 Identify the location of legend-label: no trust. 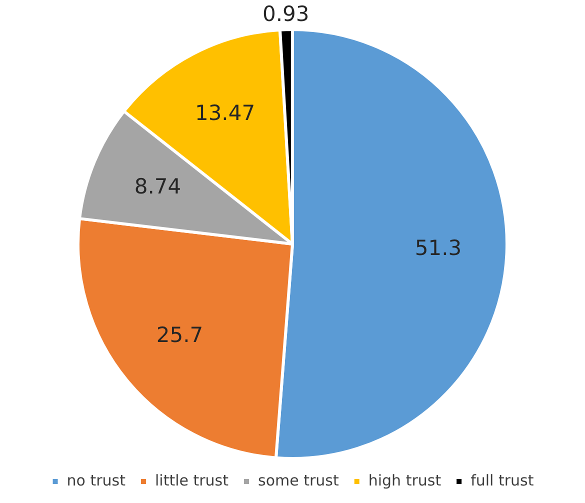
(96, 480).